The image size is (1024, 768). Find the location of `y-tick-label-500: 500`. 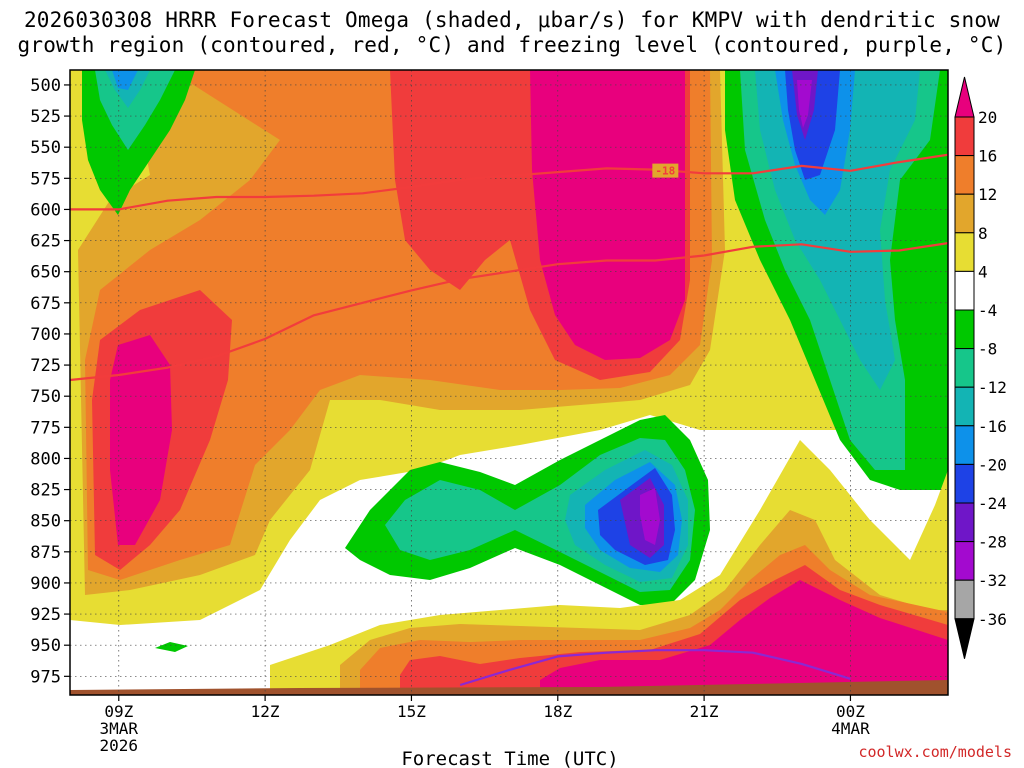

y-tick-label-500: 500 is located at coordinates (45, 86).